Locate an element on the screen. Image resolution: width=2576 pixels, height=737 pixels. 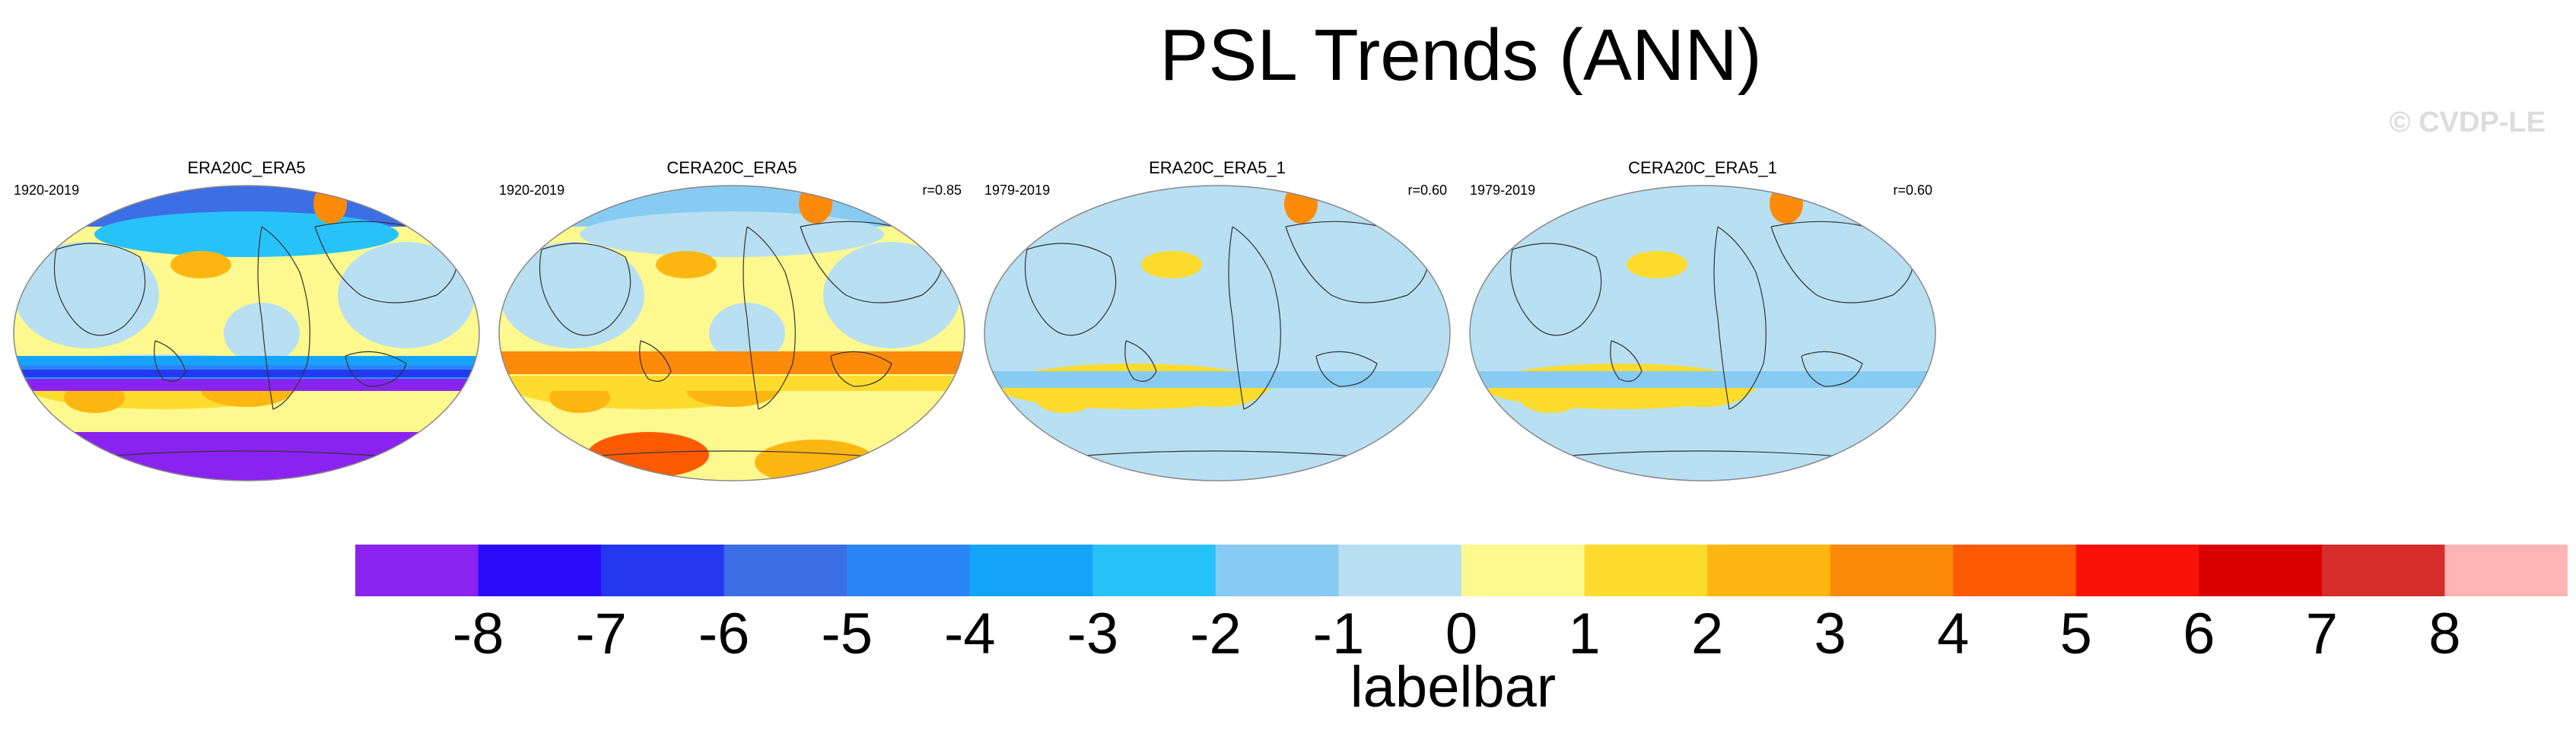
map-panel: ERA20C_ERA5_1 1979-2019 r=0.60 is located at coordinates (1217, 319).